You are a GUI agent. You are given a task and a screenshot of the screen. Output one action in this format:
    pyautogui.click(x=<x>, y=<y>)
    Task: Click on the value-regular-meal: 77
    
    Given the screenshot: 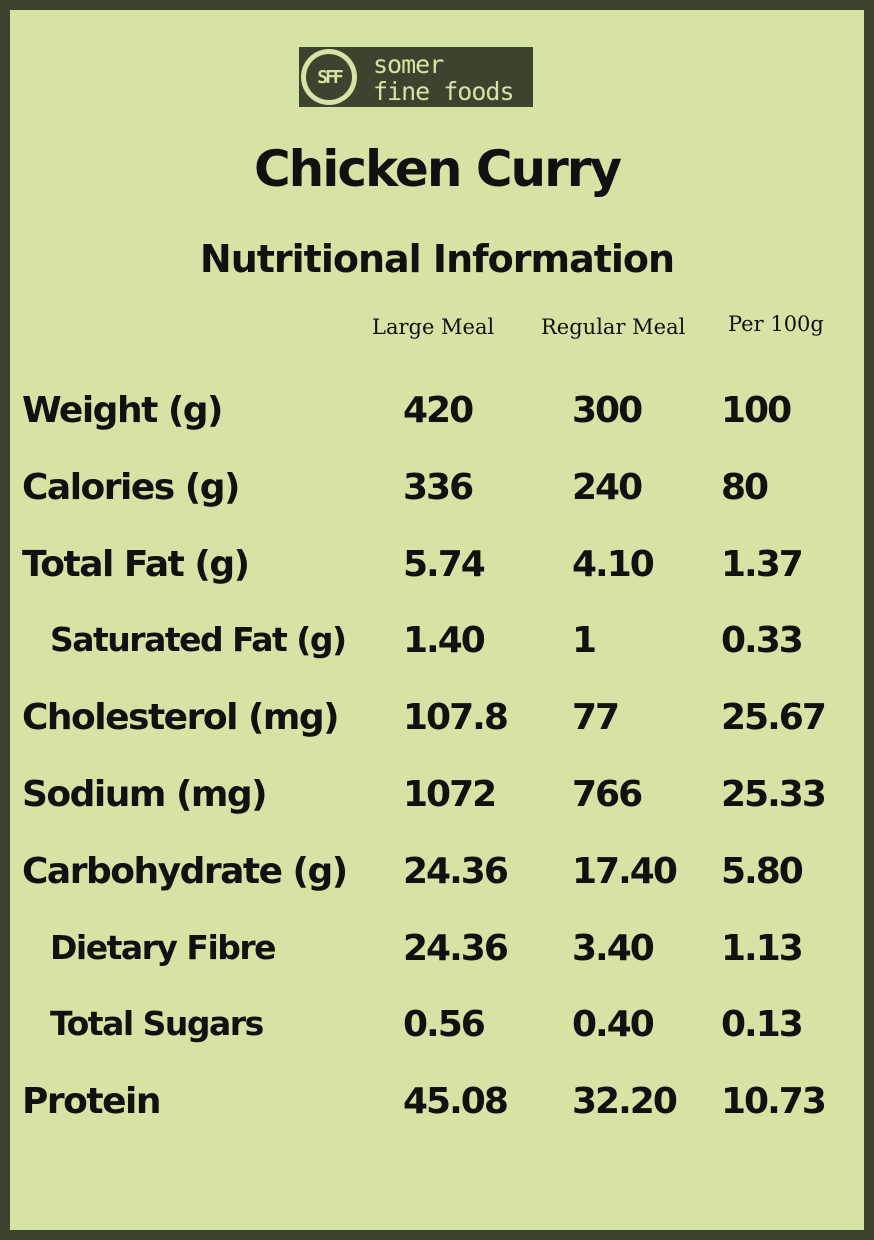 What is the action you would take?
    pyautogui.click(x=596, y=718)
    